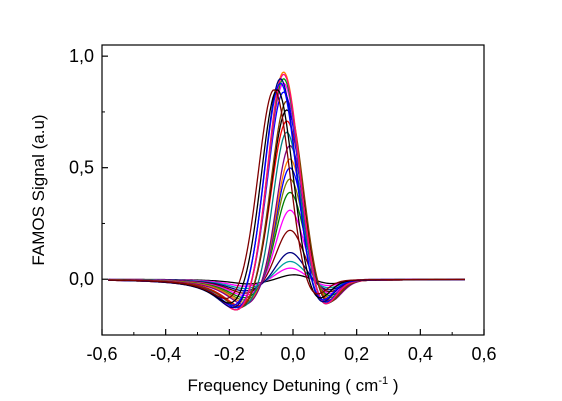  What do you see at coordinates (38, 189) in the screenshot?
I see `y-axis-title: FAMOS Signal (a.u)` at bounding box center [38, 189].